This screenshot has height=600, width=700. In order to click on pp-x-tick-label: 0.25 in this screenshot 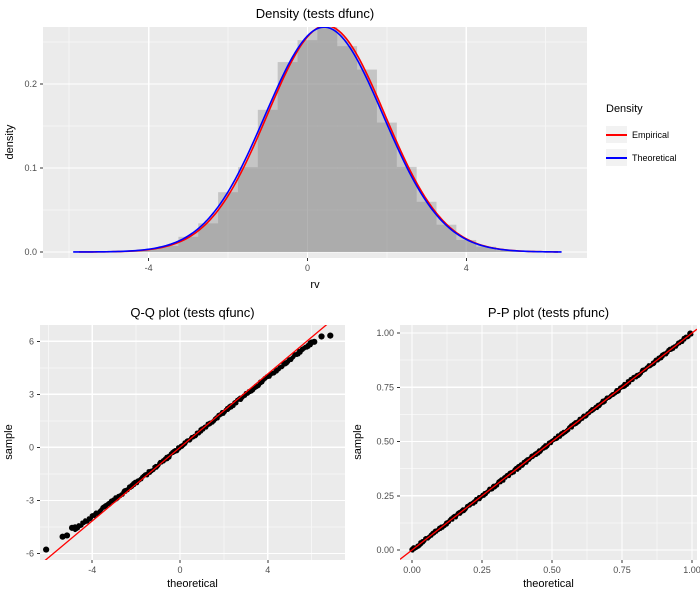, I will do `click(482, 570)`.